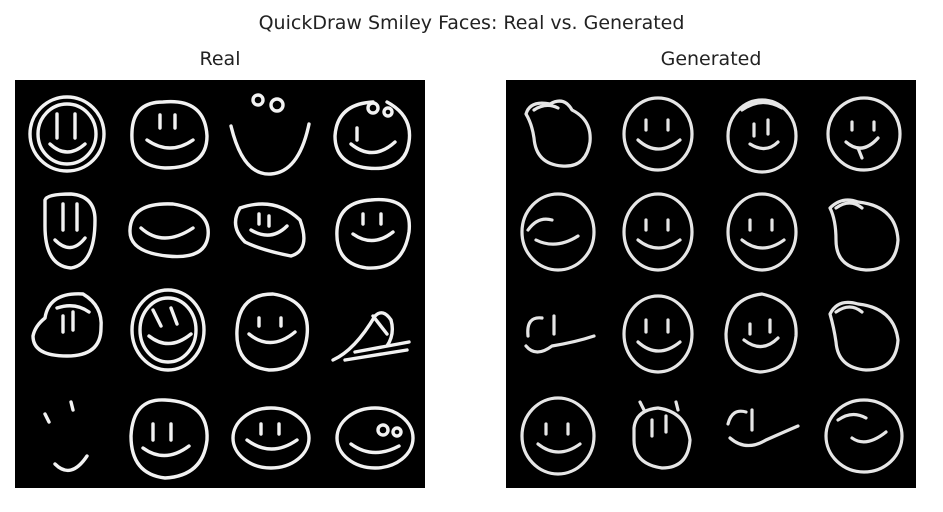 This screenshot has height=512, width=943. Describe the element at coordinates (711, 59) in the screenshot. I see `panel-title-generated: Generated` at that location.